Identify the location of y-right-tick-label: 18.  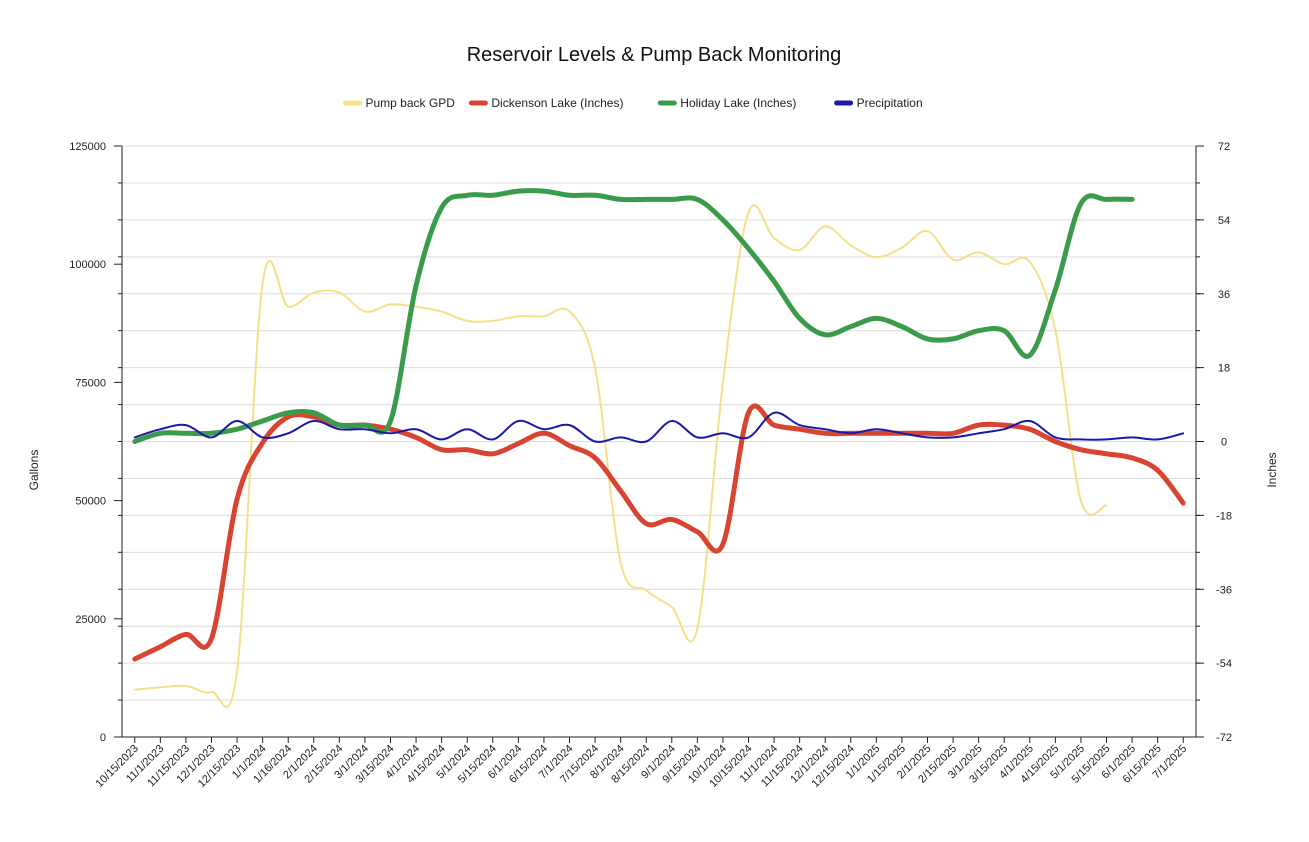
(1224, 369).